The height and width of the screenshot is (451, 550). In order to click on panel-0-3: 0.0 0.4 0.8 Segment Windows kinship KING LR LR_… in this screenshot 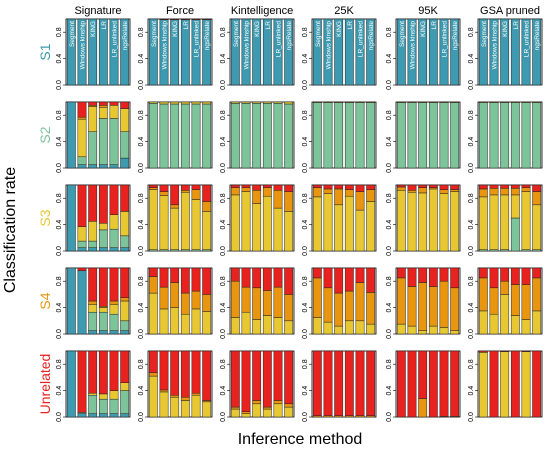, I will do `click(339, 54)`.